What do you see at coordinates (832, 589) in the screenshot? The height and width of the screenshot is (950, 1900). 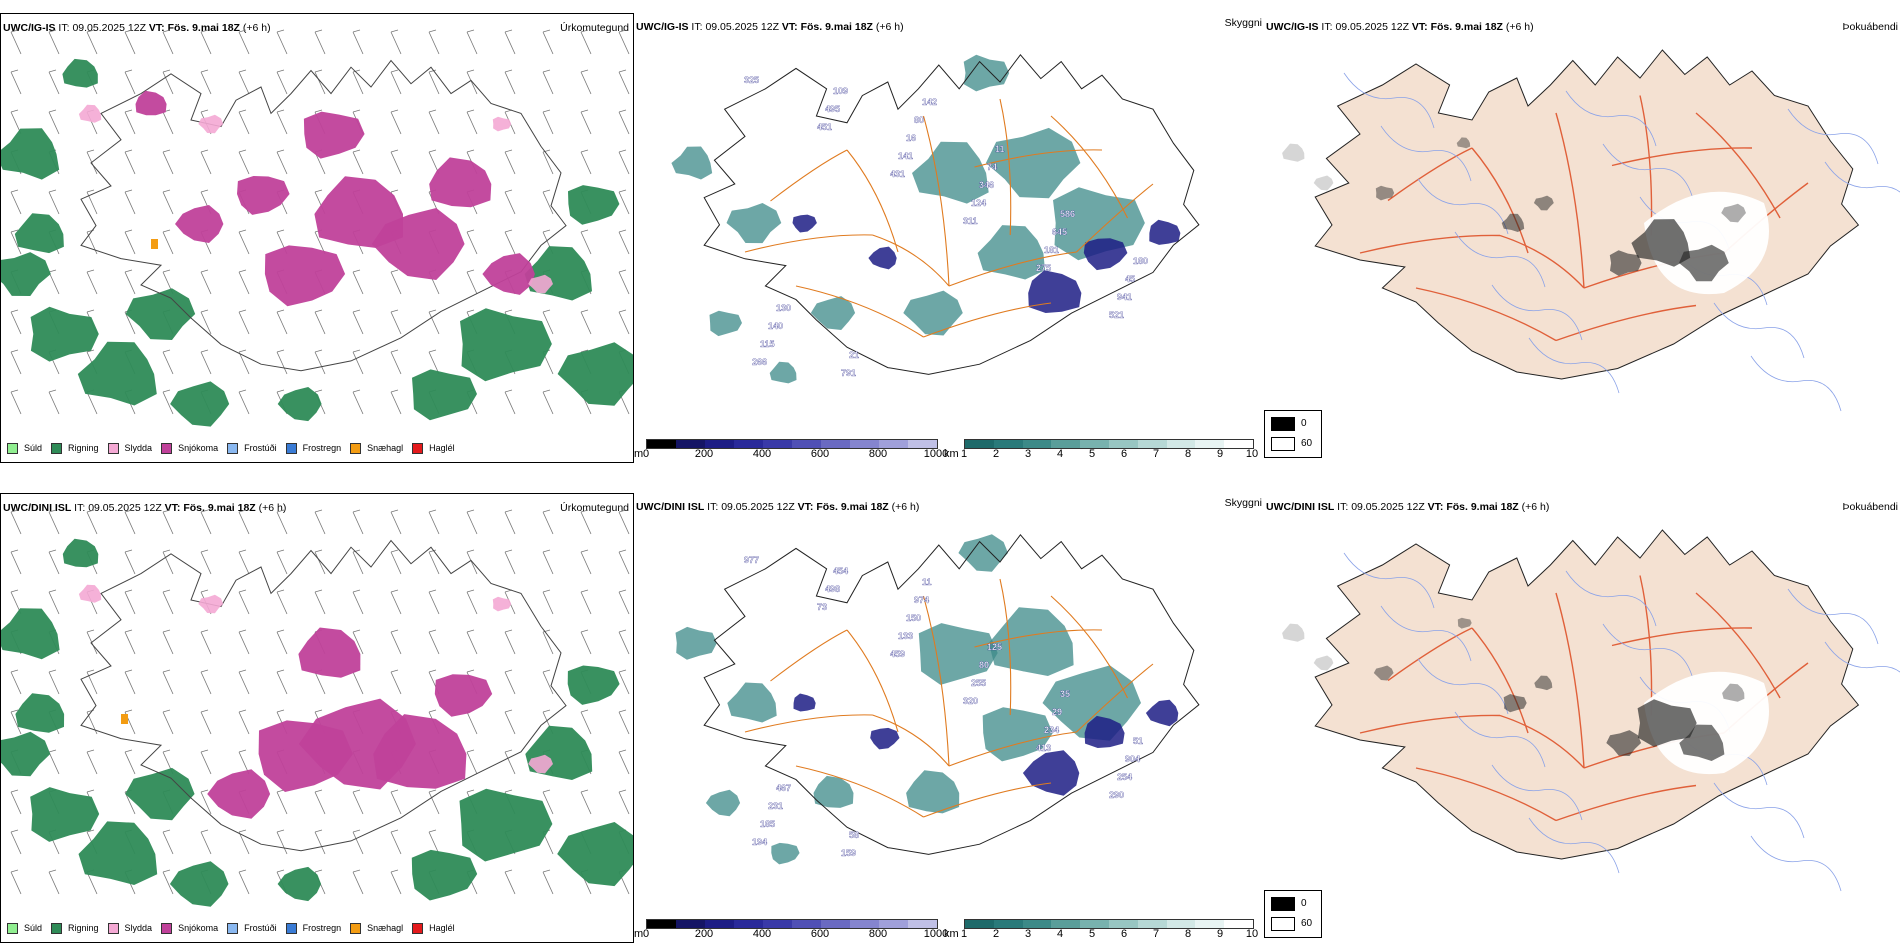 I see `cloud-base-label: 498` at bounding box center [832, 589].